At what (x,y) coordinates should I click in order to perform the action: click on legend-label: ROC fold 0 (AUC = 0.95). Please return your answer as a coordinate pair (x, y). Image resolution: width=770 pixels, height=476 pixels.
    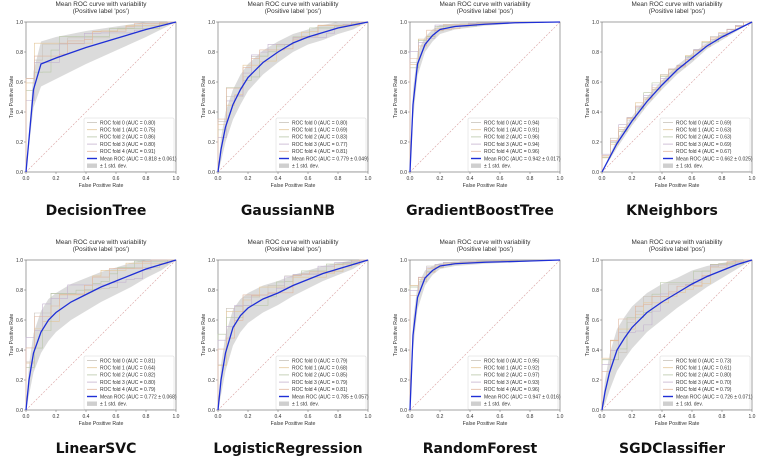
    Looking at the image, I should click on (512, 361).